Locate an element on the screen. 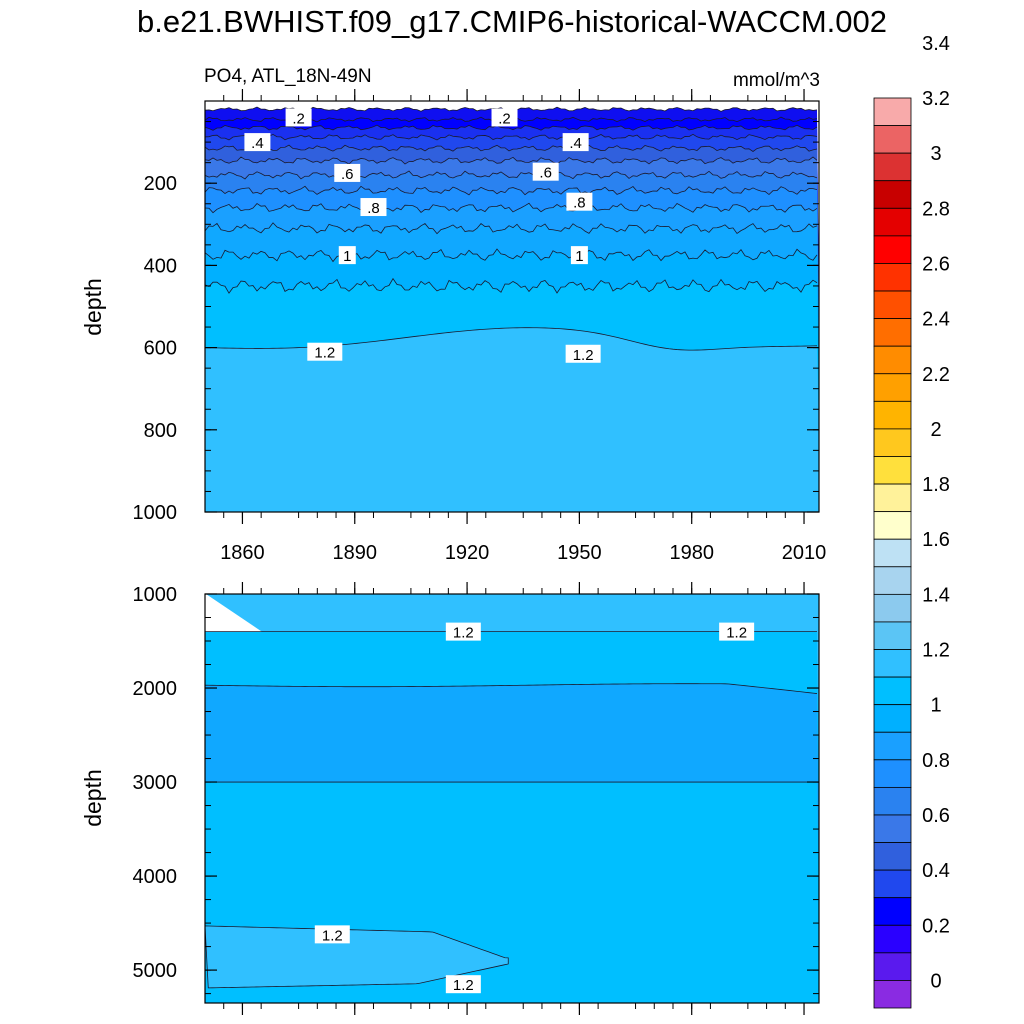 The width and height of the screenshot is (1024, 1024). x-tick-label: 1890 is located at coordinates (355, 553).